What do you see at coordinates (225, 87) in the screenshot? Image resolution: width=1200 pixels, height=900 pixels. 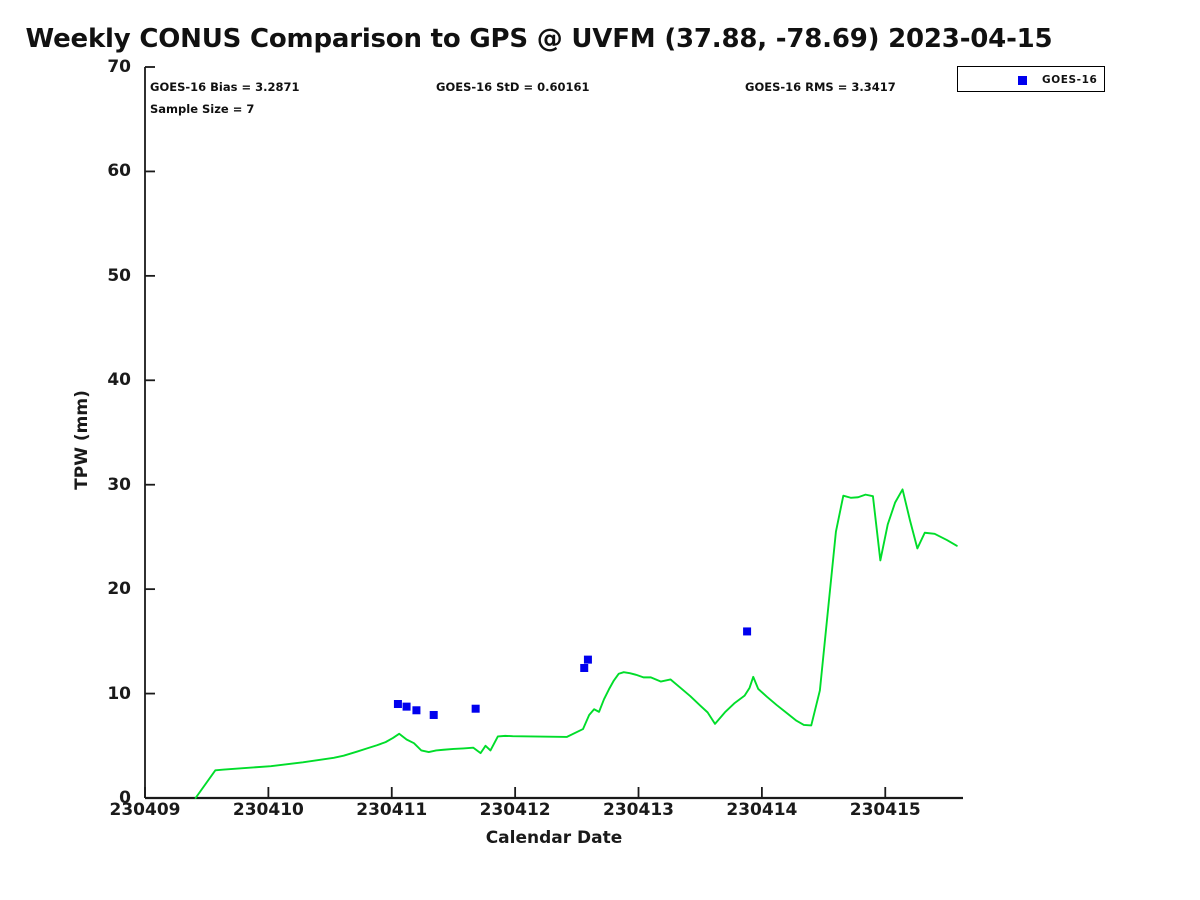 I see `annotation-bias: GOES-16 Bias = 3.2871` at bounding box center [225, 87].